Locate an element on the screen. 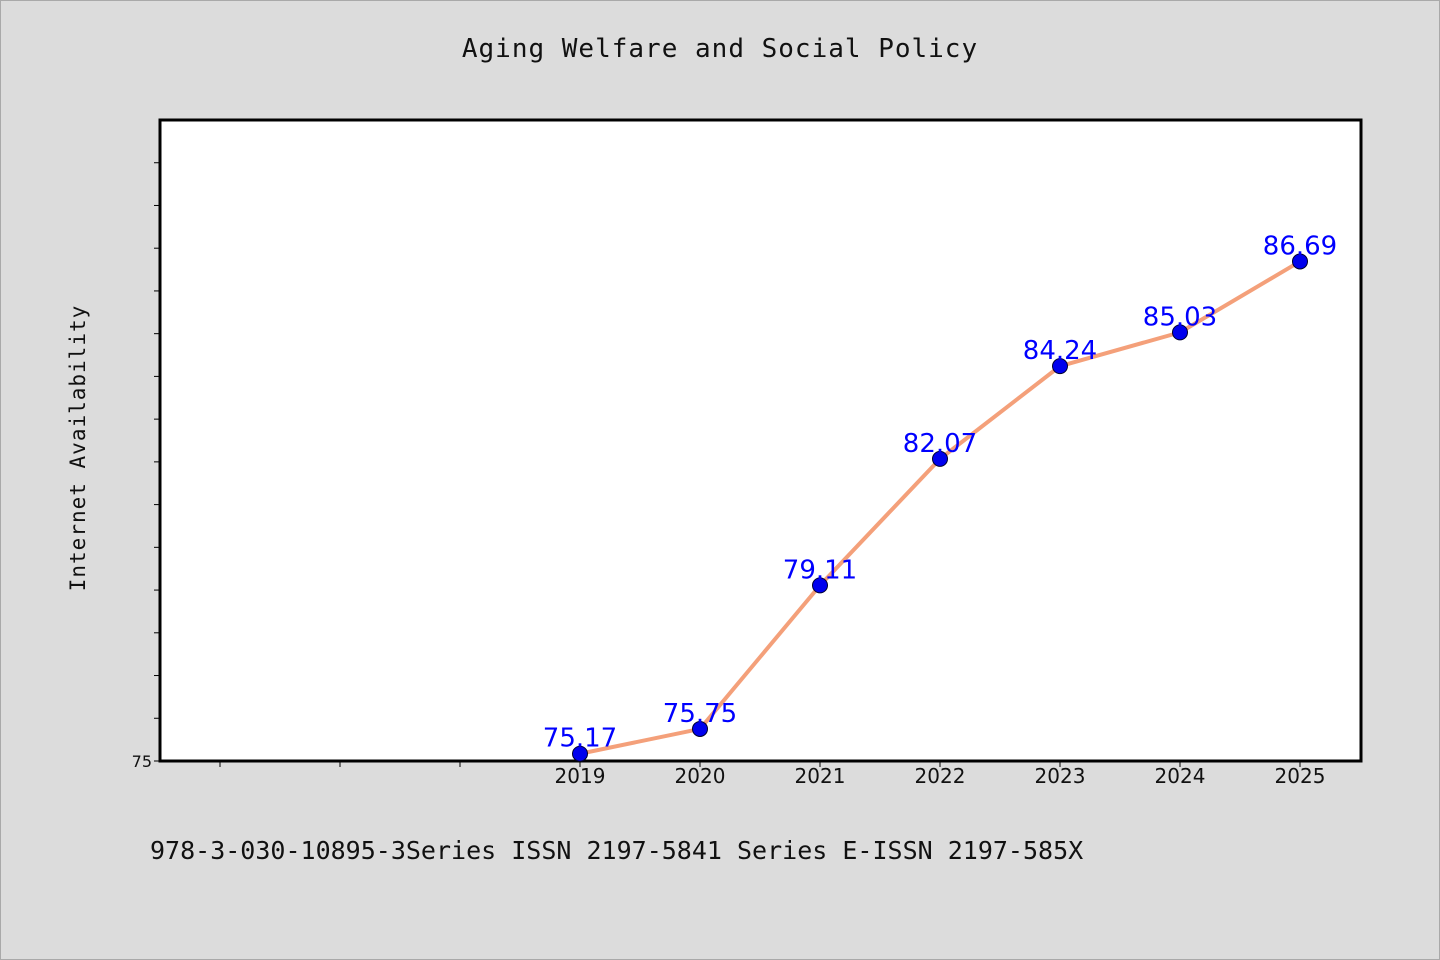 The image size is (1440, 960). x-tick-label: 2023 is located at coordinates (1060, 776).